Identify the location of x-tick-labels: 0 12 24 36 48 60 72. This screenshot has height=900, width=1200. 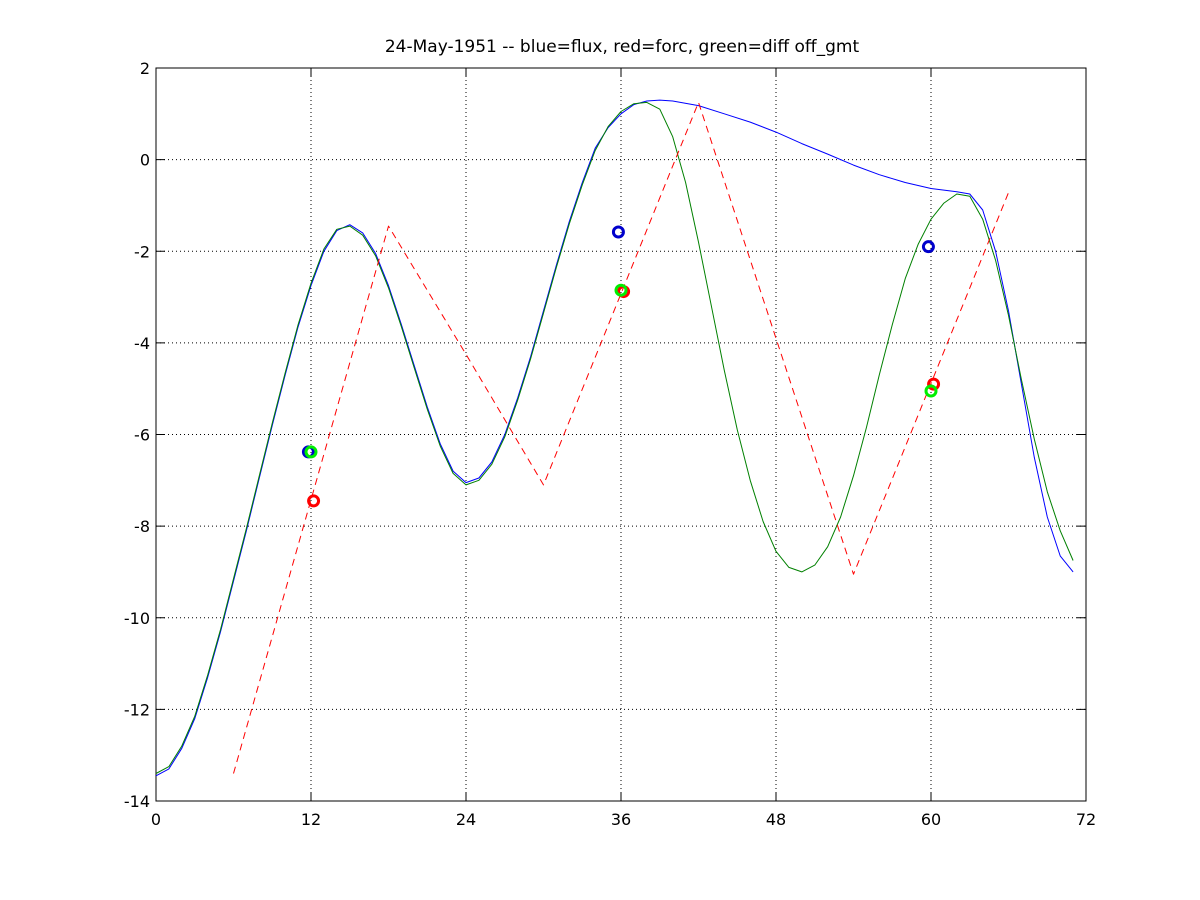
(623, 819).